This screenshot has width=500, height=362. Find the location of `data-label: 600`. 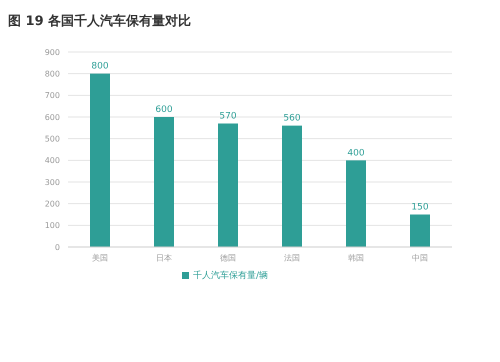

data-label: 600 is located at coordinates (164, 110).